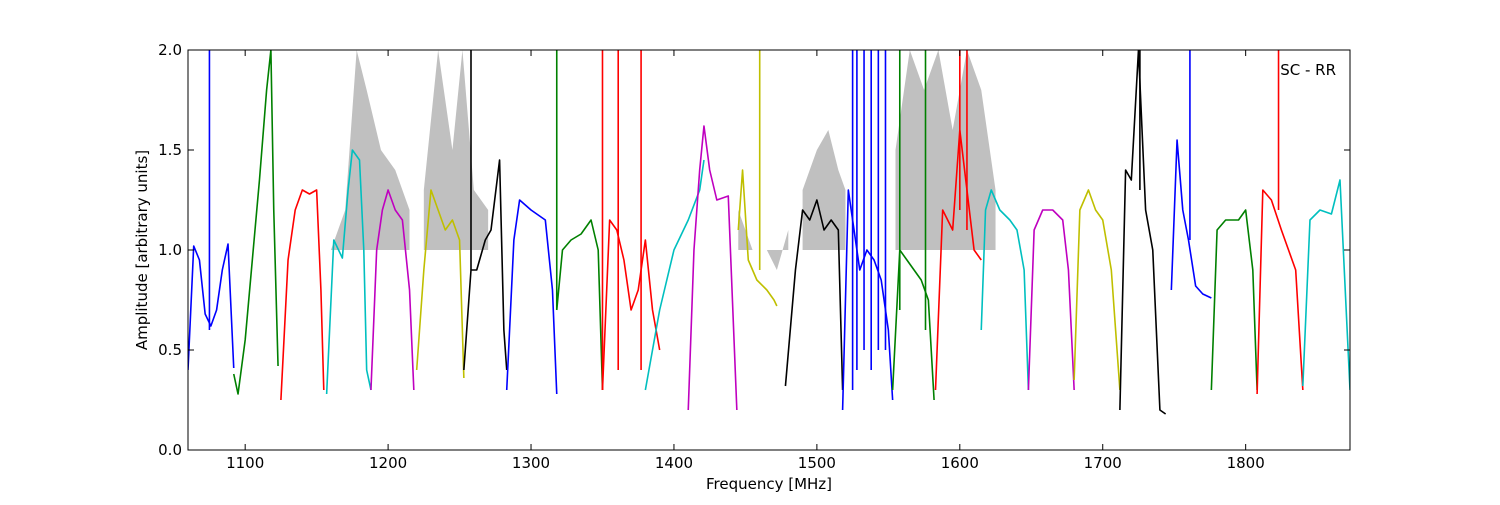  What do you see at coordinates (170, 150) in the screenshot?
I see `y-tick-label: 1.5` at bounding box center [170, 150].